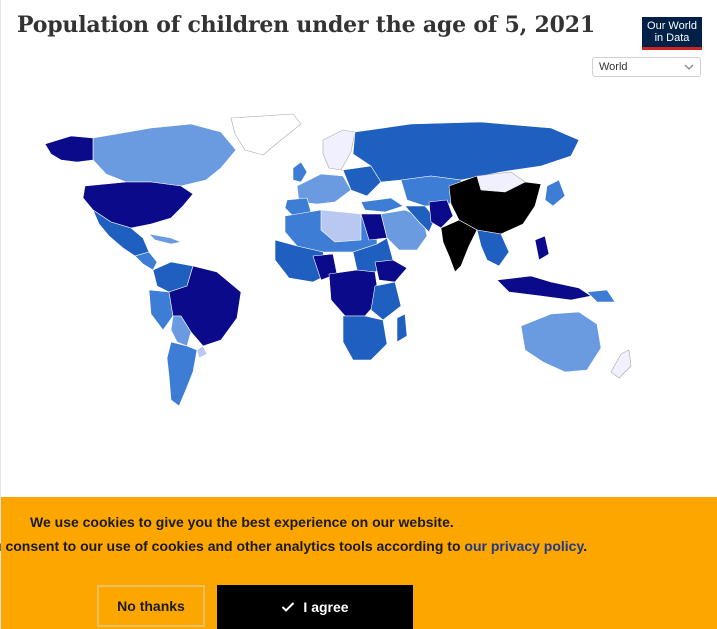 The width and height of the screenshot is (717, 629). What do you see at coordinates (601, 296) in the screenshot?
I see `map-png` at bounding box center [601, 296].